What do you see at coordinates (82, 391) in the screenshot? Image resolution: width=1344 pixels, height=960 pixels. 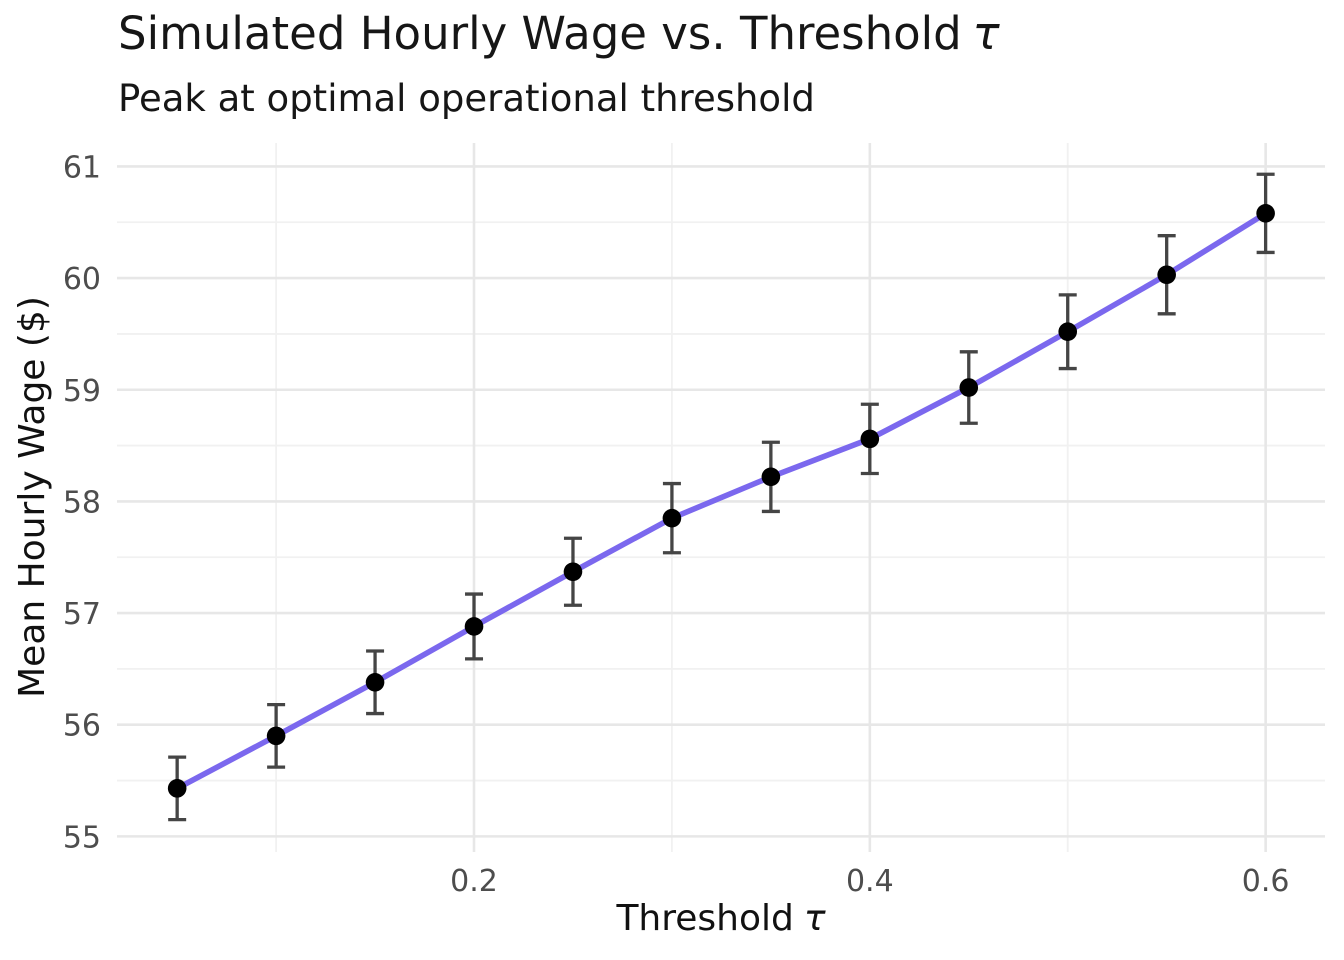 I see `y-tick-label: 59` at bounding box center [82, 391].